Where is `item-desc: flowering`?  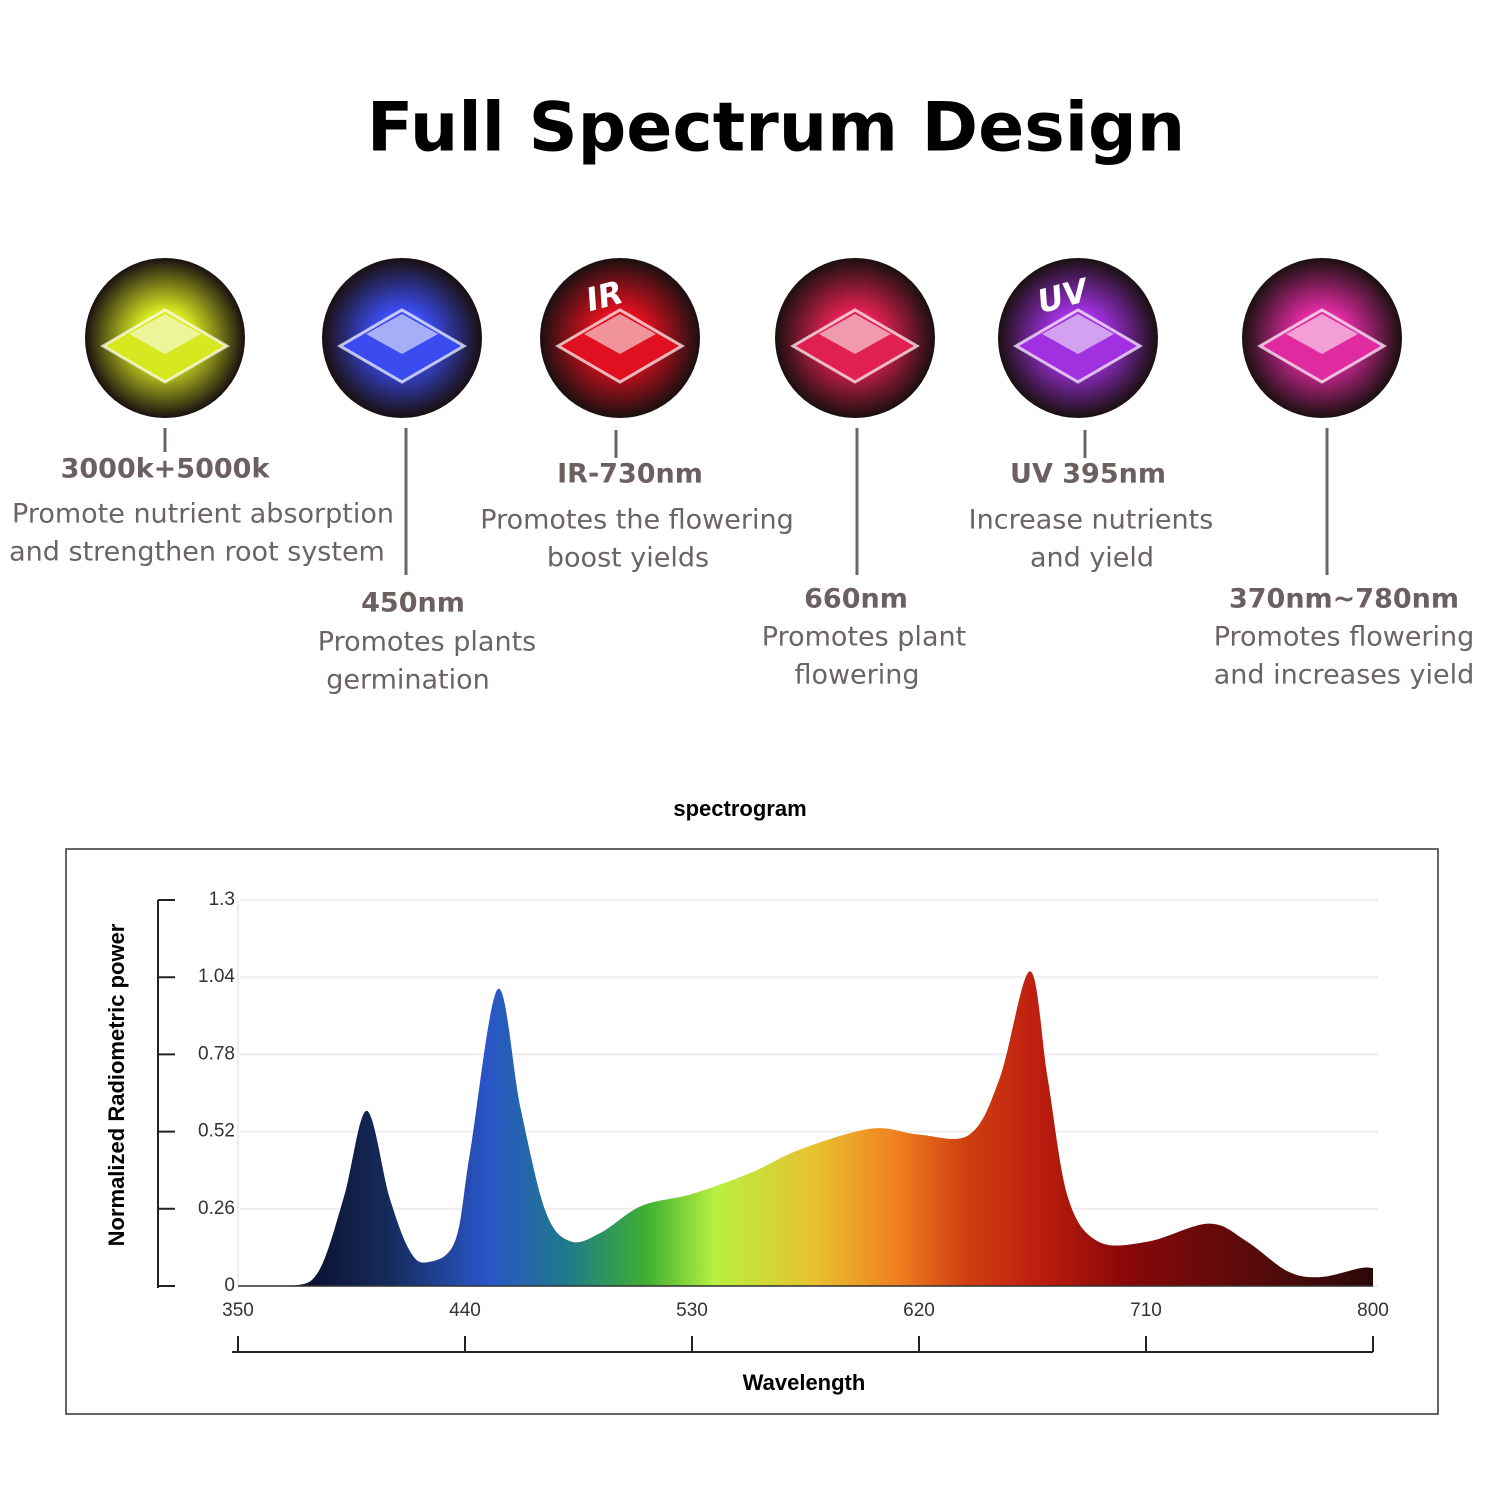 item-desc: flowering is located at coordinates (856, 675).